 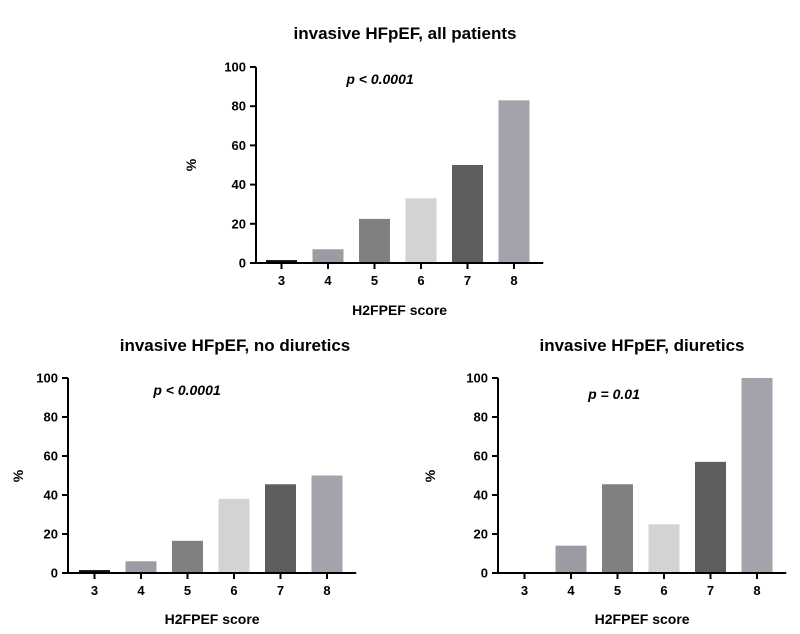 I want to click on chart-title: invasive HFpEF, diuretics, so click(x=642, y=345).